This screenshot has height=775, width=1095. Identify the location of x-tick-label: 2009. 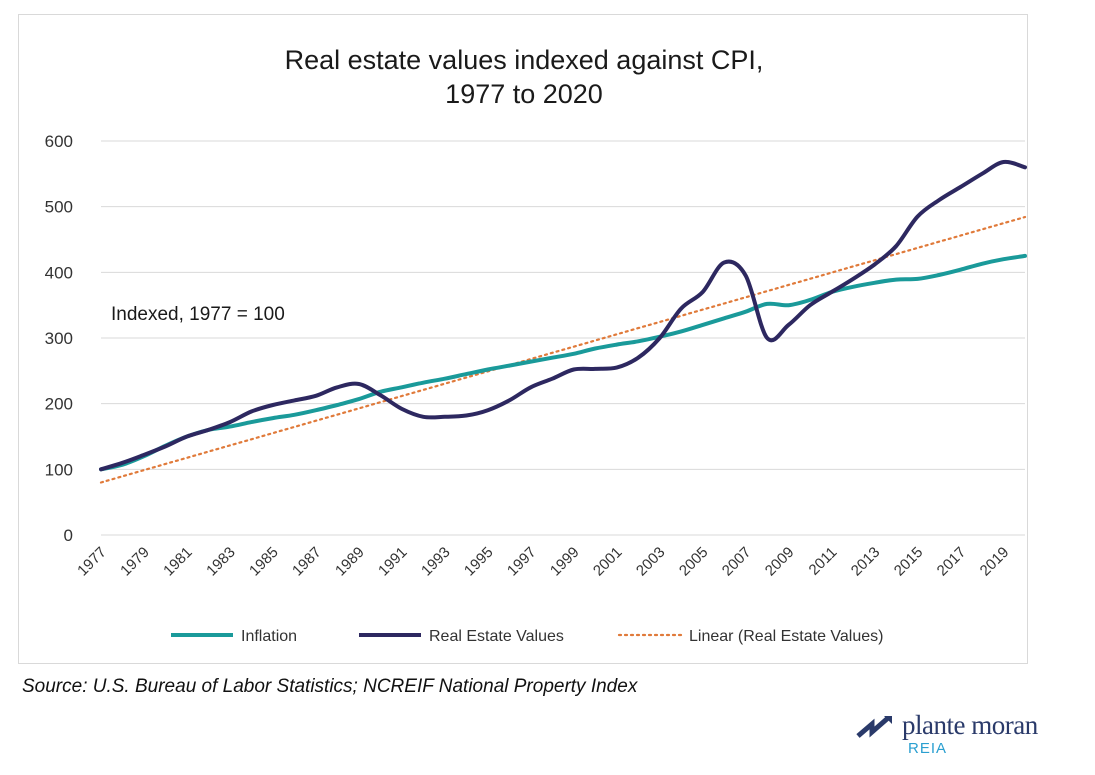
(780, 562).